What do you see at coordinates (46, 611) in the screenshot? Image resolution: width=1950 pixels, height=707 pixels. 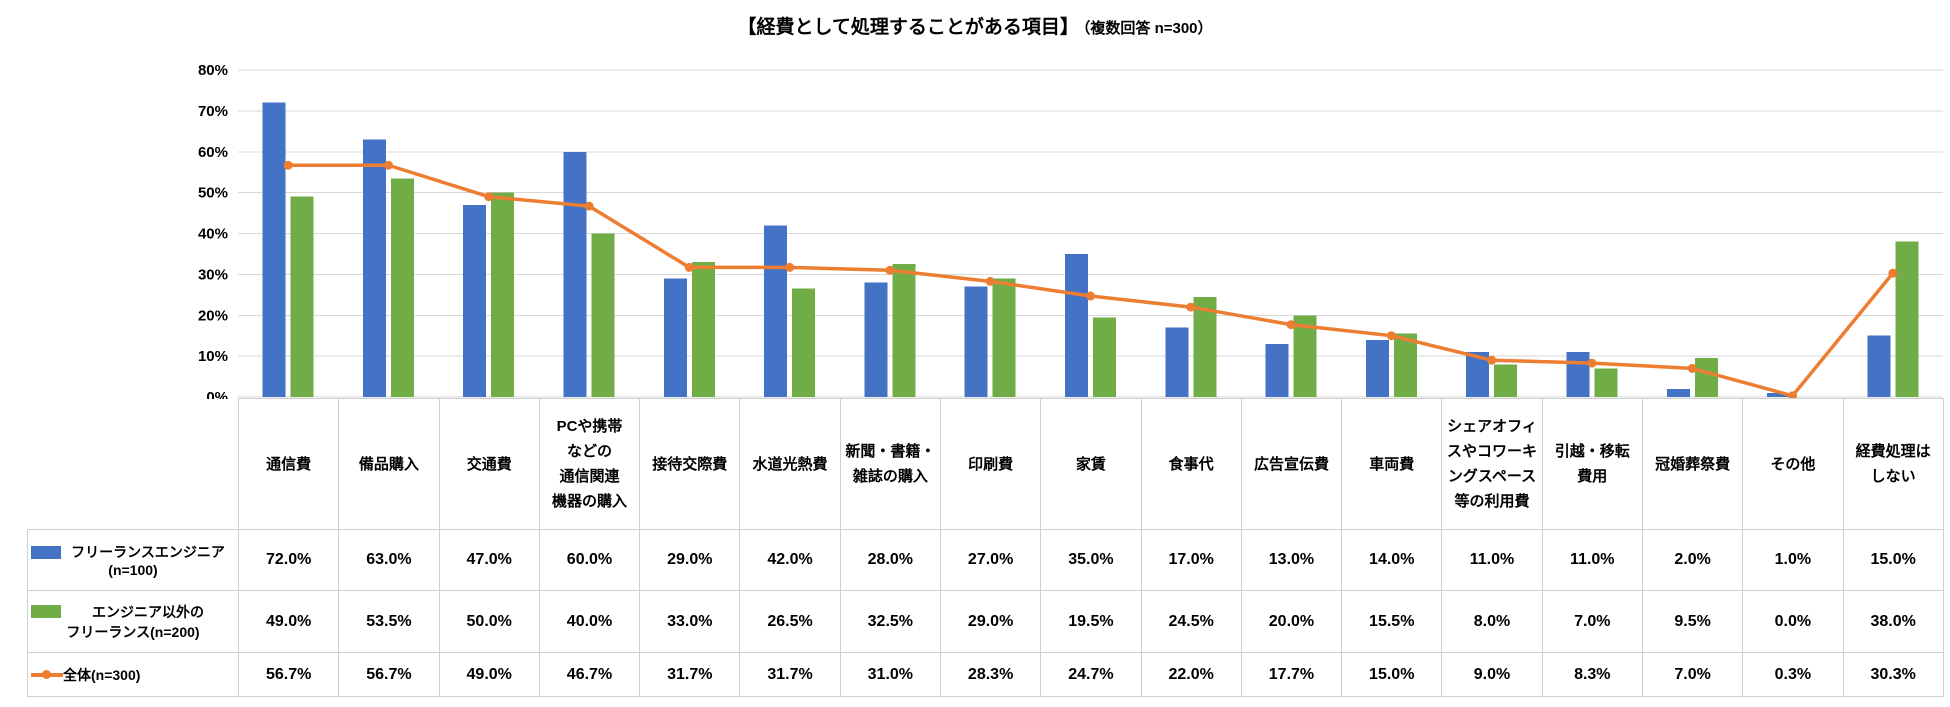 I see `legend-swatch-green-icon` at bounding box center [46, 611].